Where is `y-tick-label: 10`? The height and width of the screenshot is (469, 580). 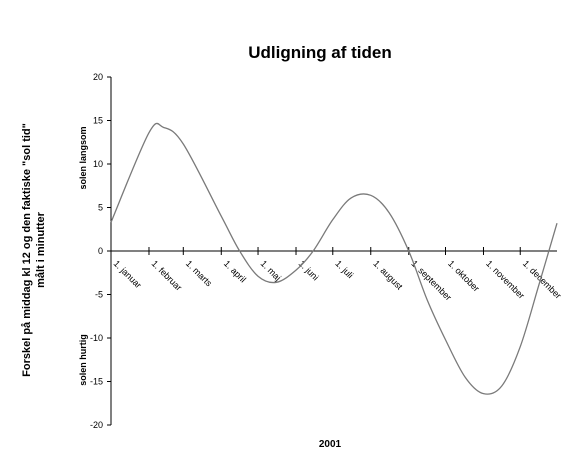
y-tick-label: 10 is located at coordinates (98, 164).